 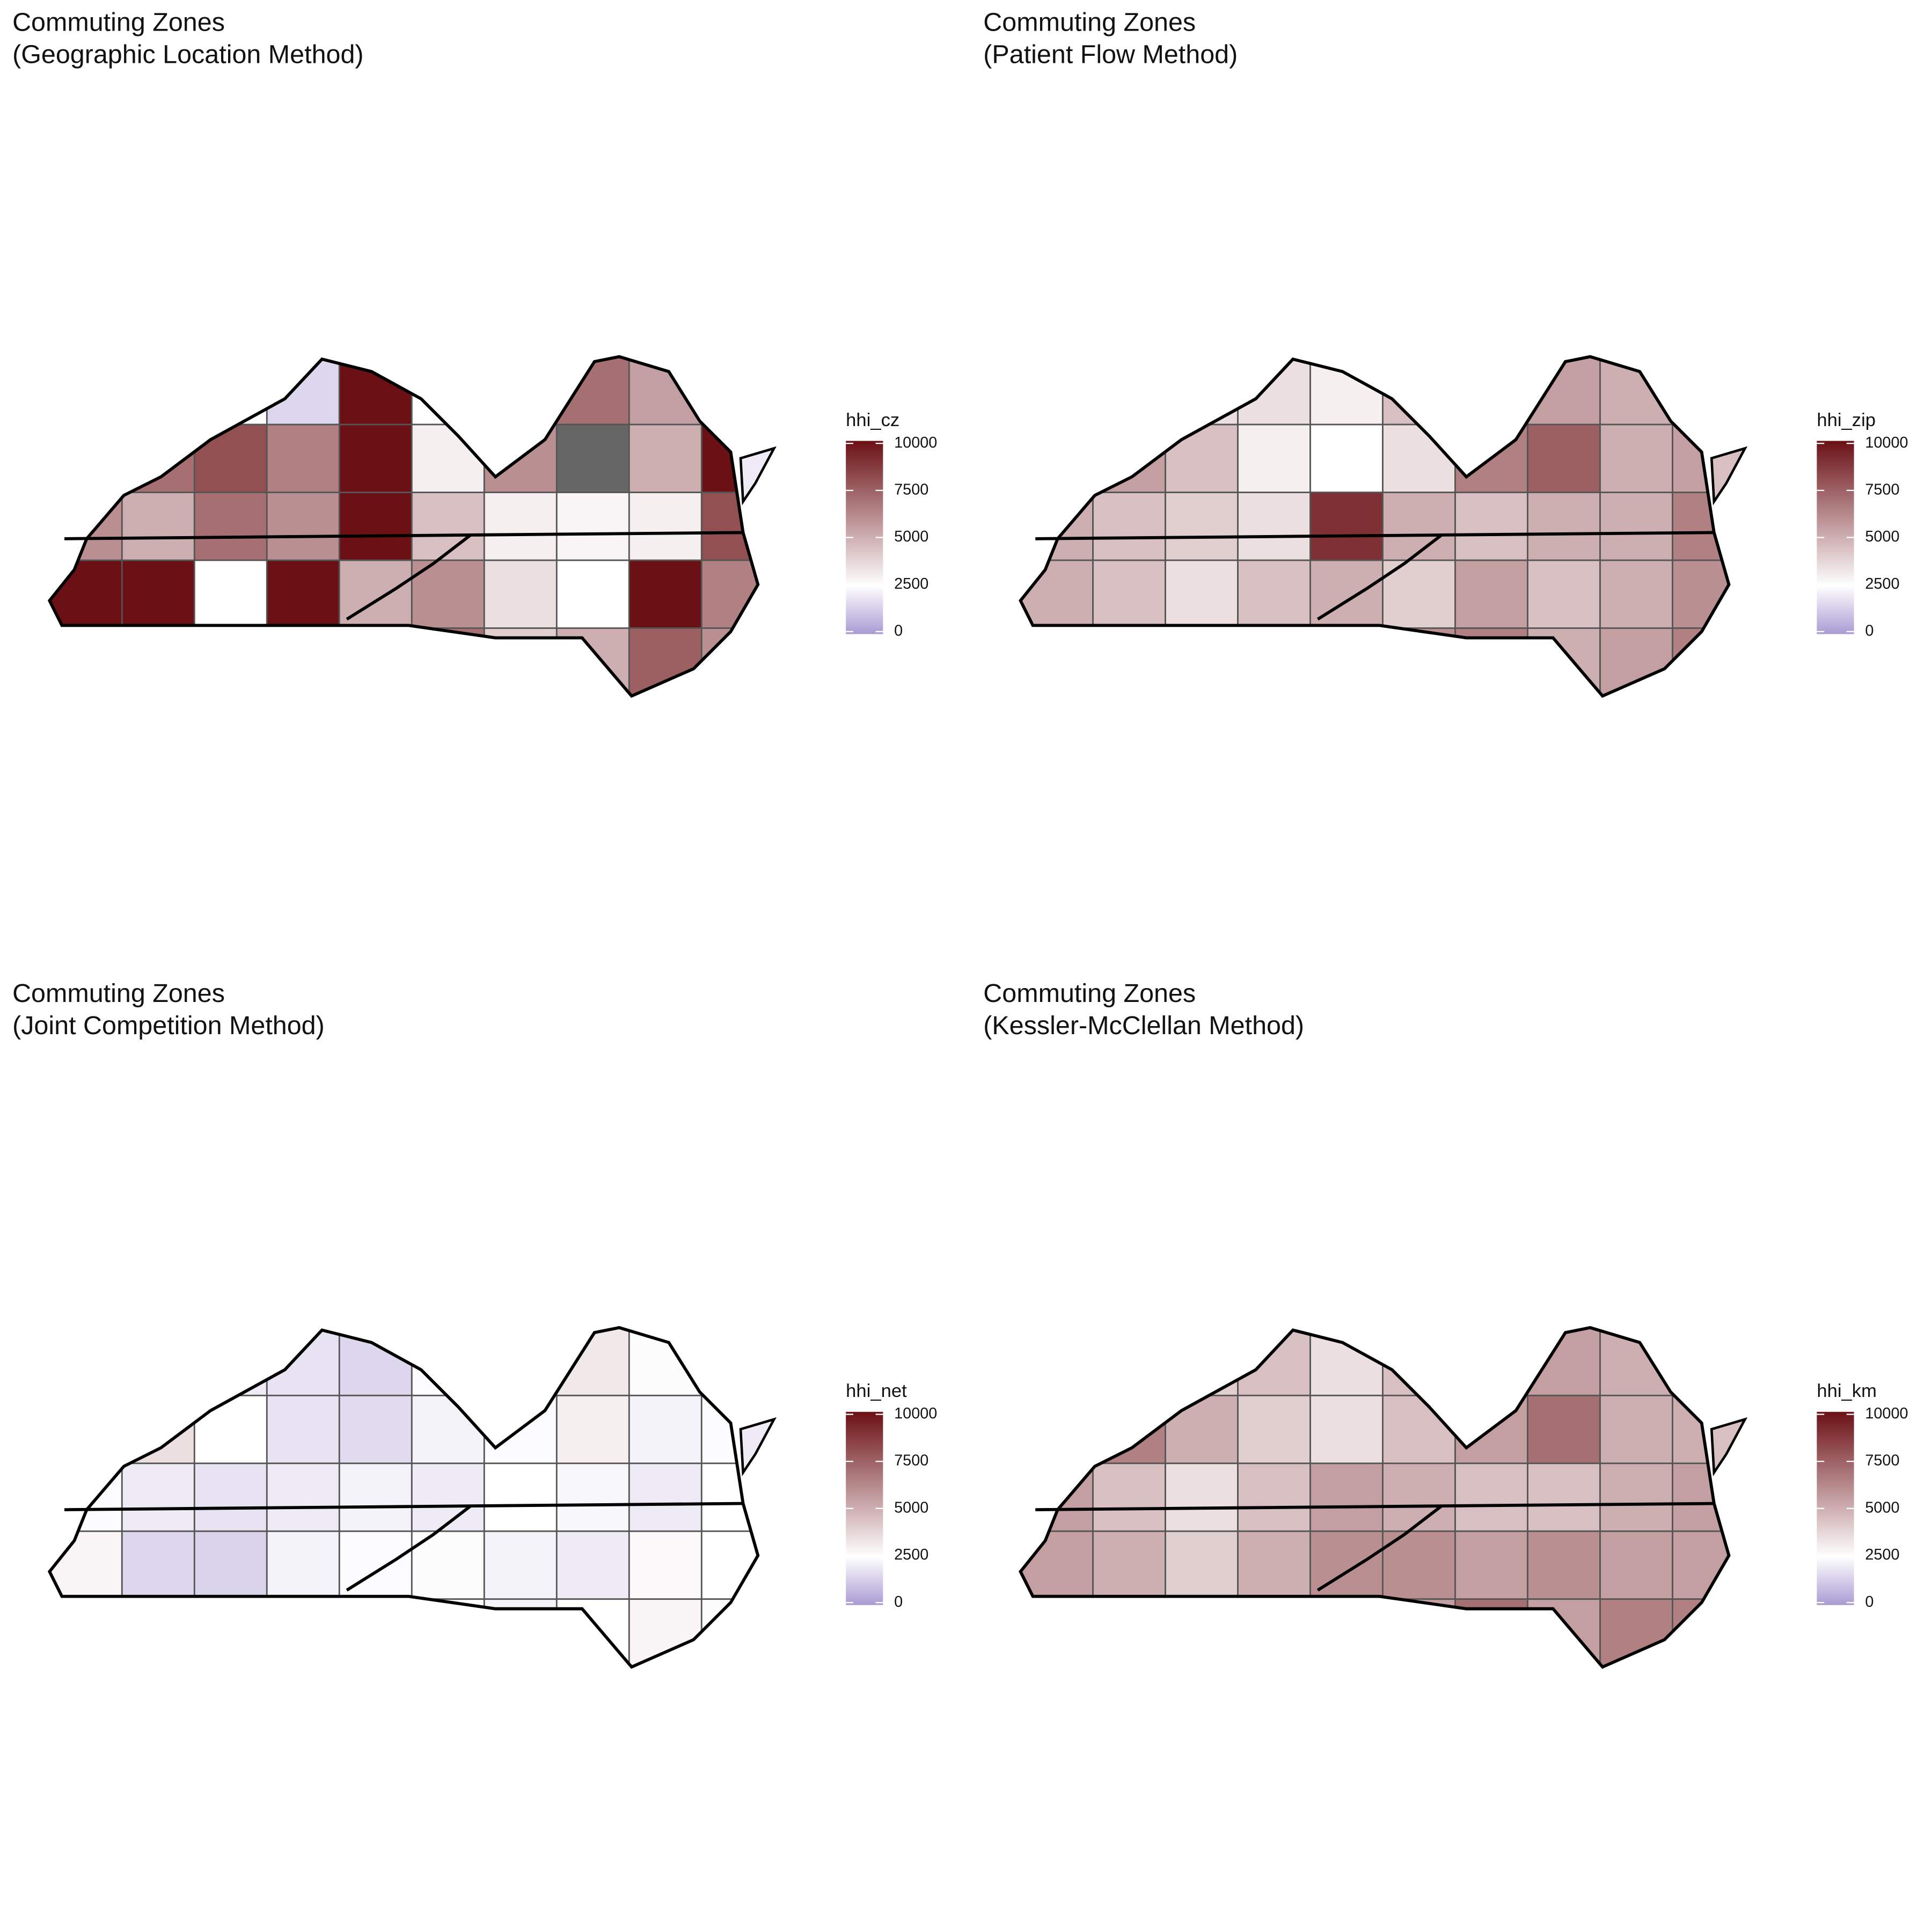 What do you see at coordinates (1882, 1460) in the screenshot?
I see `legend-tick-label: 7500` at bounding box center [1882, 1460].